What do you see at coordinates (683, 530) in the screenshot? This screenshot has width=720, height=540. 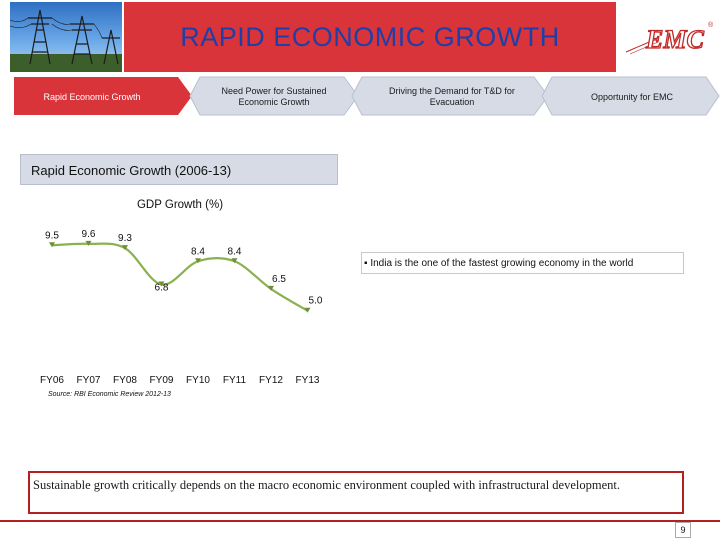 I see `page-number: 9` at bounding box center [683, 530].